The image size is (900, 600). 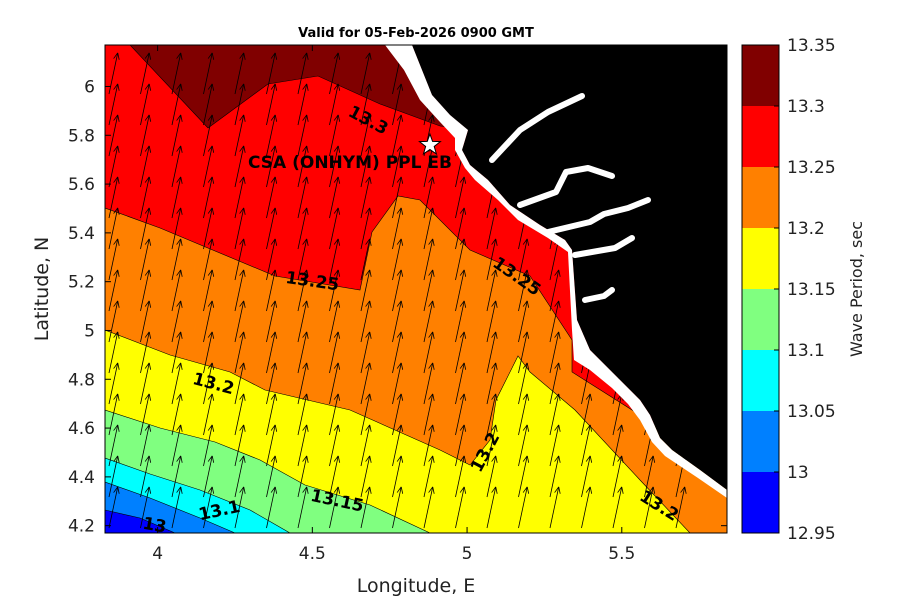 I want to click on colorbar: 12.95 13 13.05 13.1 13.15 13.2 13.25 13.3 13.35, so click(x=788, y=290).